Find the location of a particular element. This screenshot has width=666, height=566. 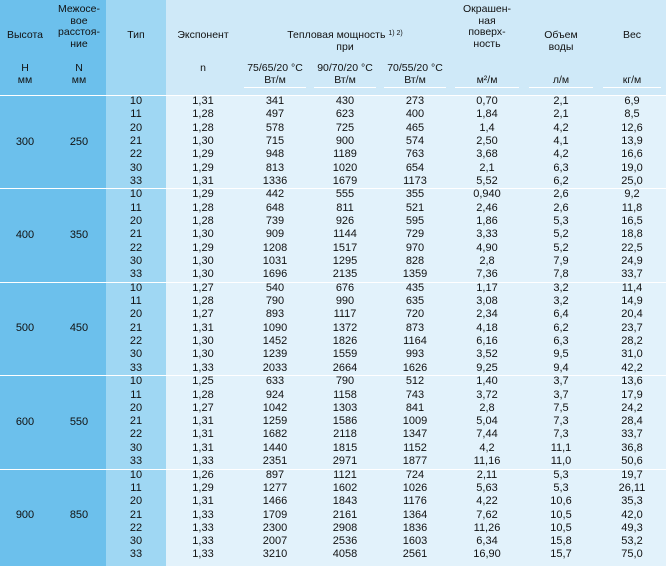

cell-power-90-70: 2908 is located at coordinates (345, 527).